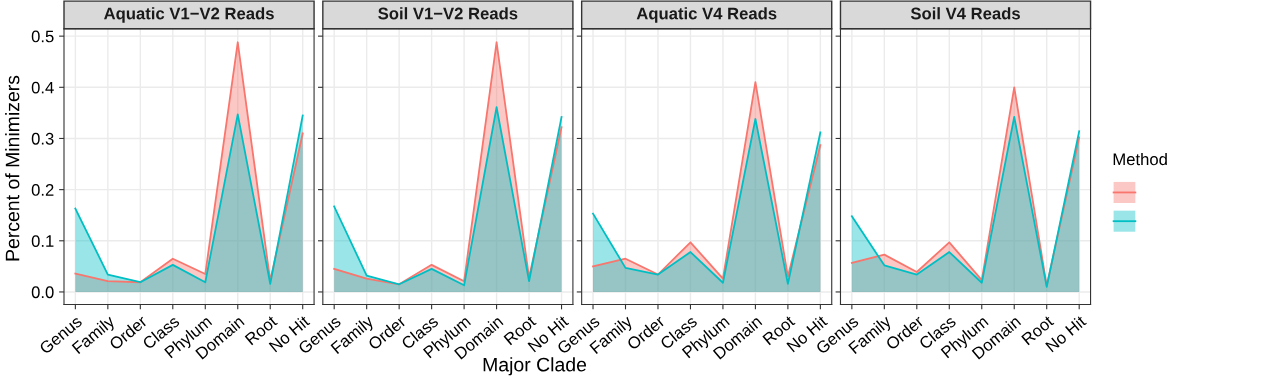 Image resolution: width=1280 pixels, height=383 pixels. What do you see at coordinates (448, 13) in the screenshot?
I see `chart-title: Soil V1−V2 Reads` at bounding box center [448, 13].